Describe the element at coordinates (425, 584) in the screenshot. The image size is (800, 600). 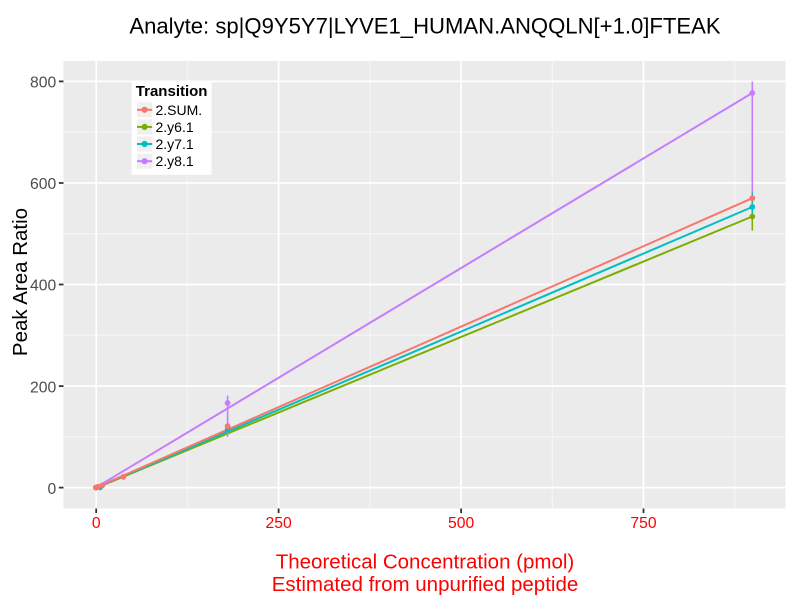
I see `svg-text:Estimated from unpurified pept: Estimated from unpurified peptide` at that location.